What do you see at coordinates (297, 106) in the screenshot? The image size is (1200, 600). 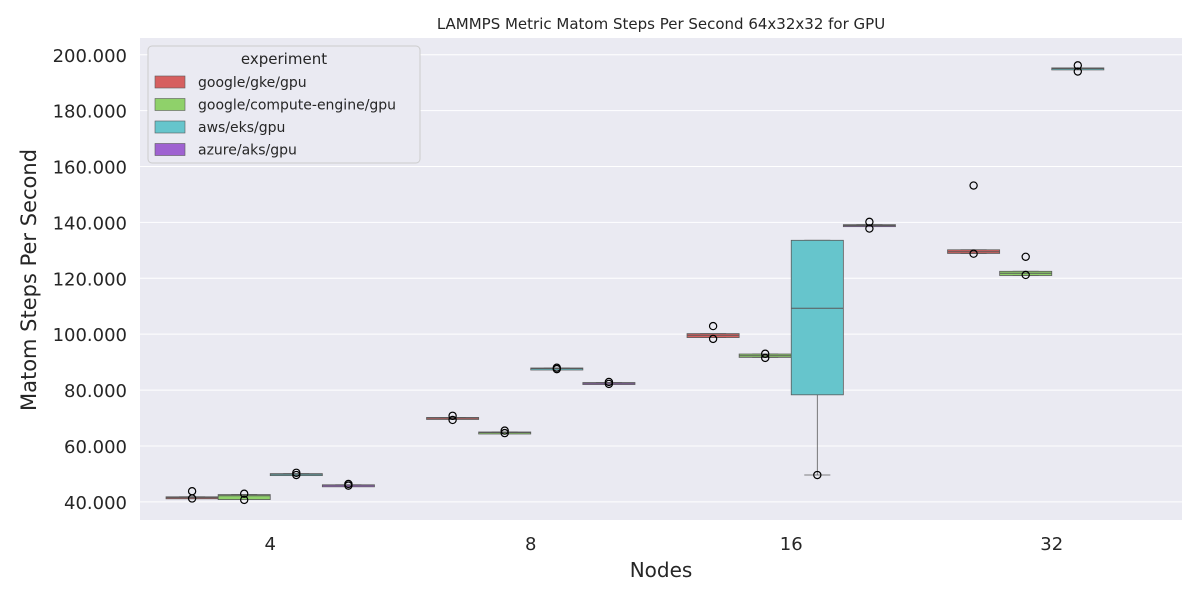 I see `legend-label: google/compute-engine/gpu` at bounding box center [297, 106].